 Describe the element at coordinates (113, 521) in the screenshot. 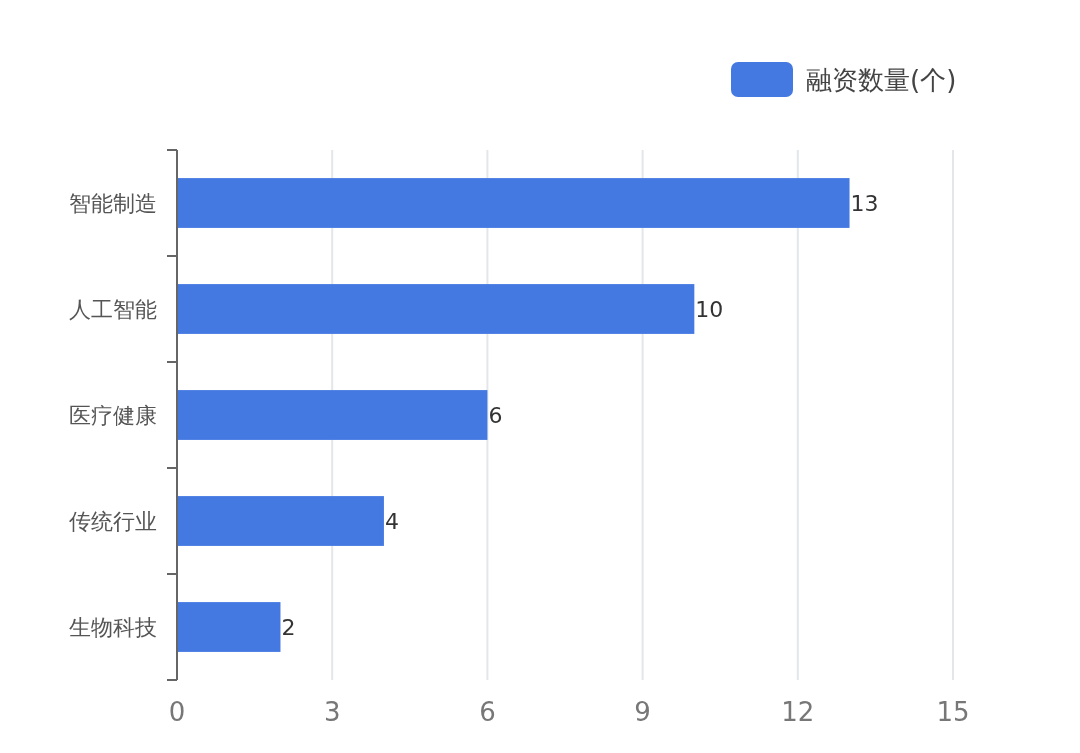

I see `y-tick-label: 传统行业` at that location.